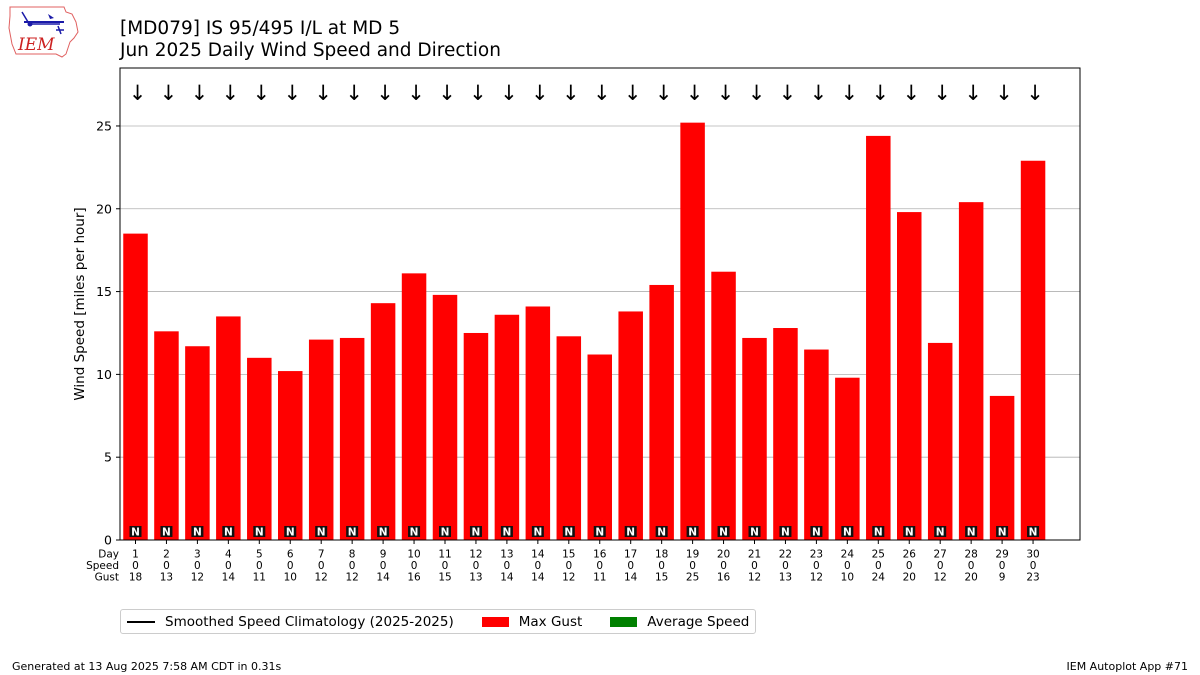 Image resolution: width=1200 pixels, height=675 pixels. What do you see at coordinates (679, 622) in the screenshot?
I see `legend-item-average-speed: Average Speed` at bounding box center [679, 622].